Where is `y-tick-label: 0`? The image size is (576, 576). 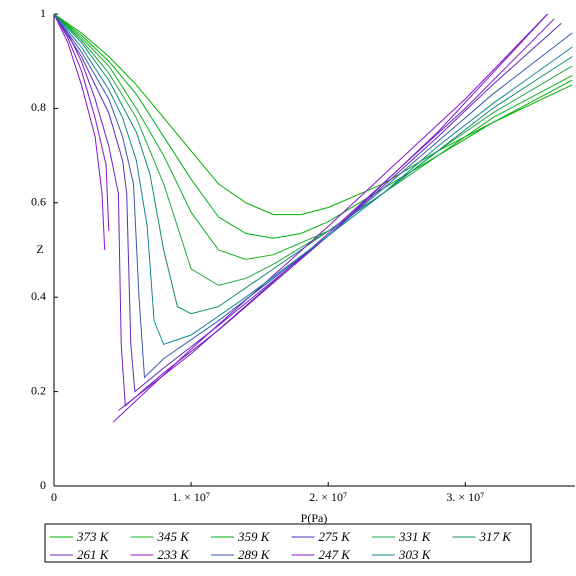 y-tick-label: 0 is located at coordinates (43, 485).